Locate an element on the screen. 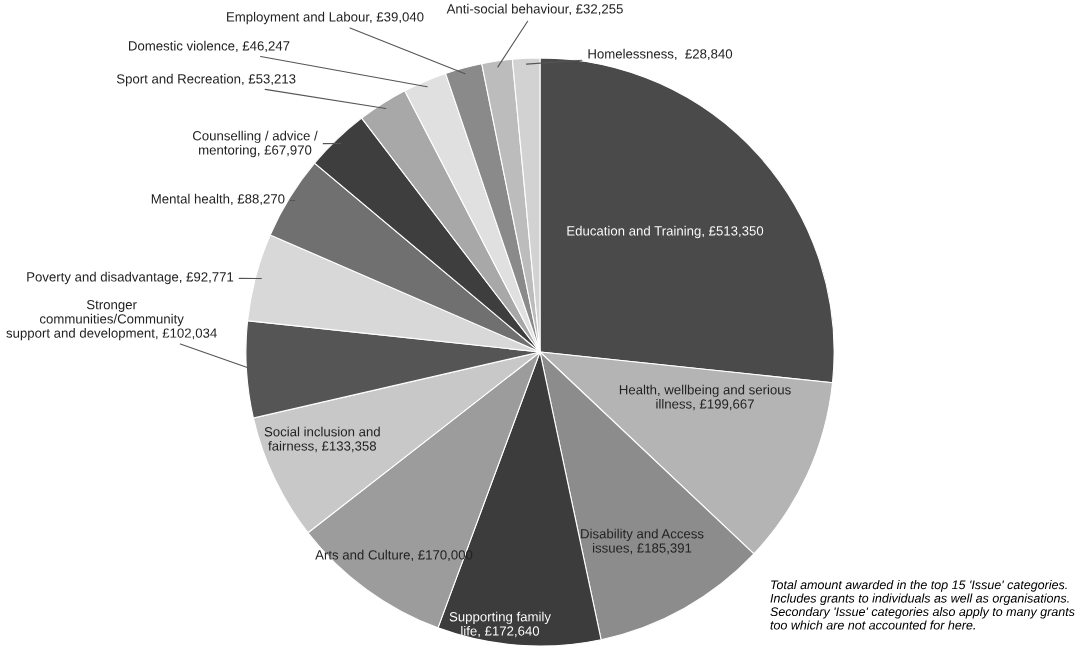 The image size is (1086, 660). slice-label: Stronger communities/Community support and development, £102,034 is located at coordinates (111, 320).